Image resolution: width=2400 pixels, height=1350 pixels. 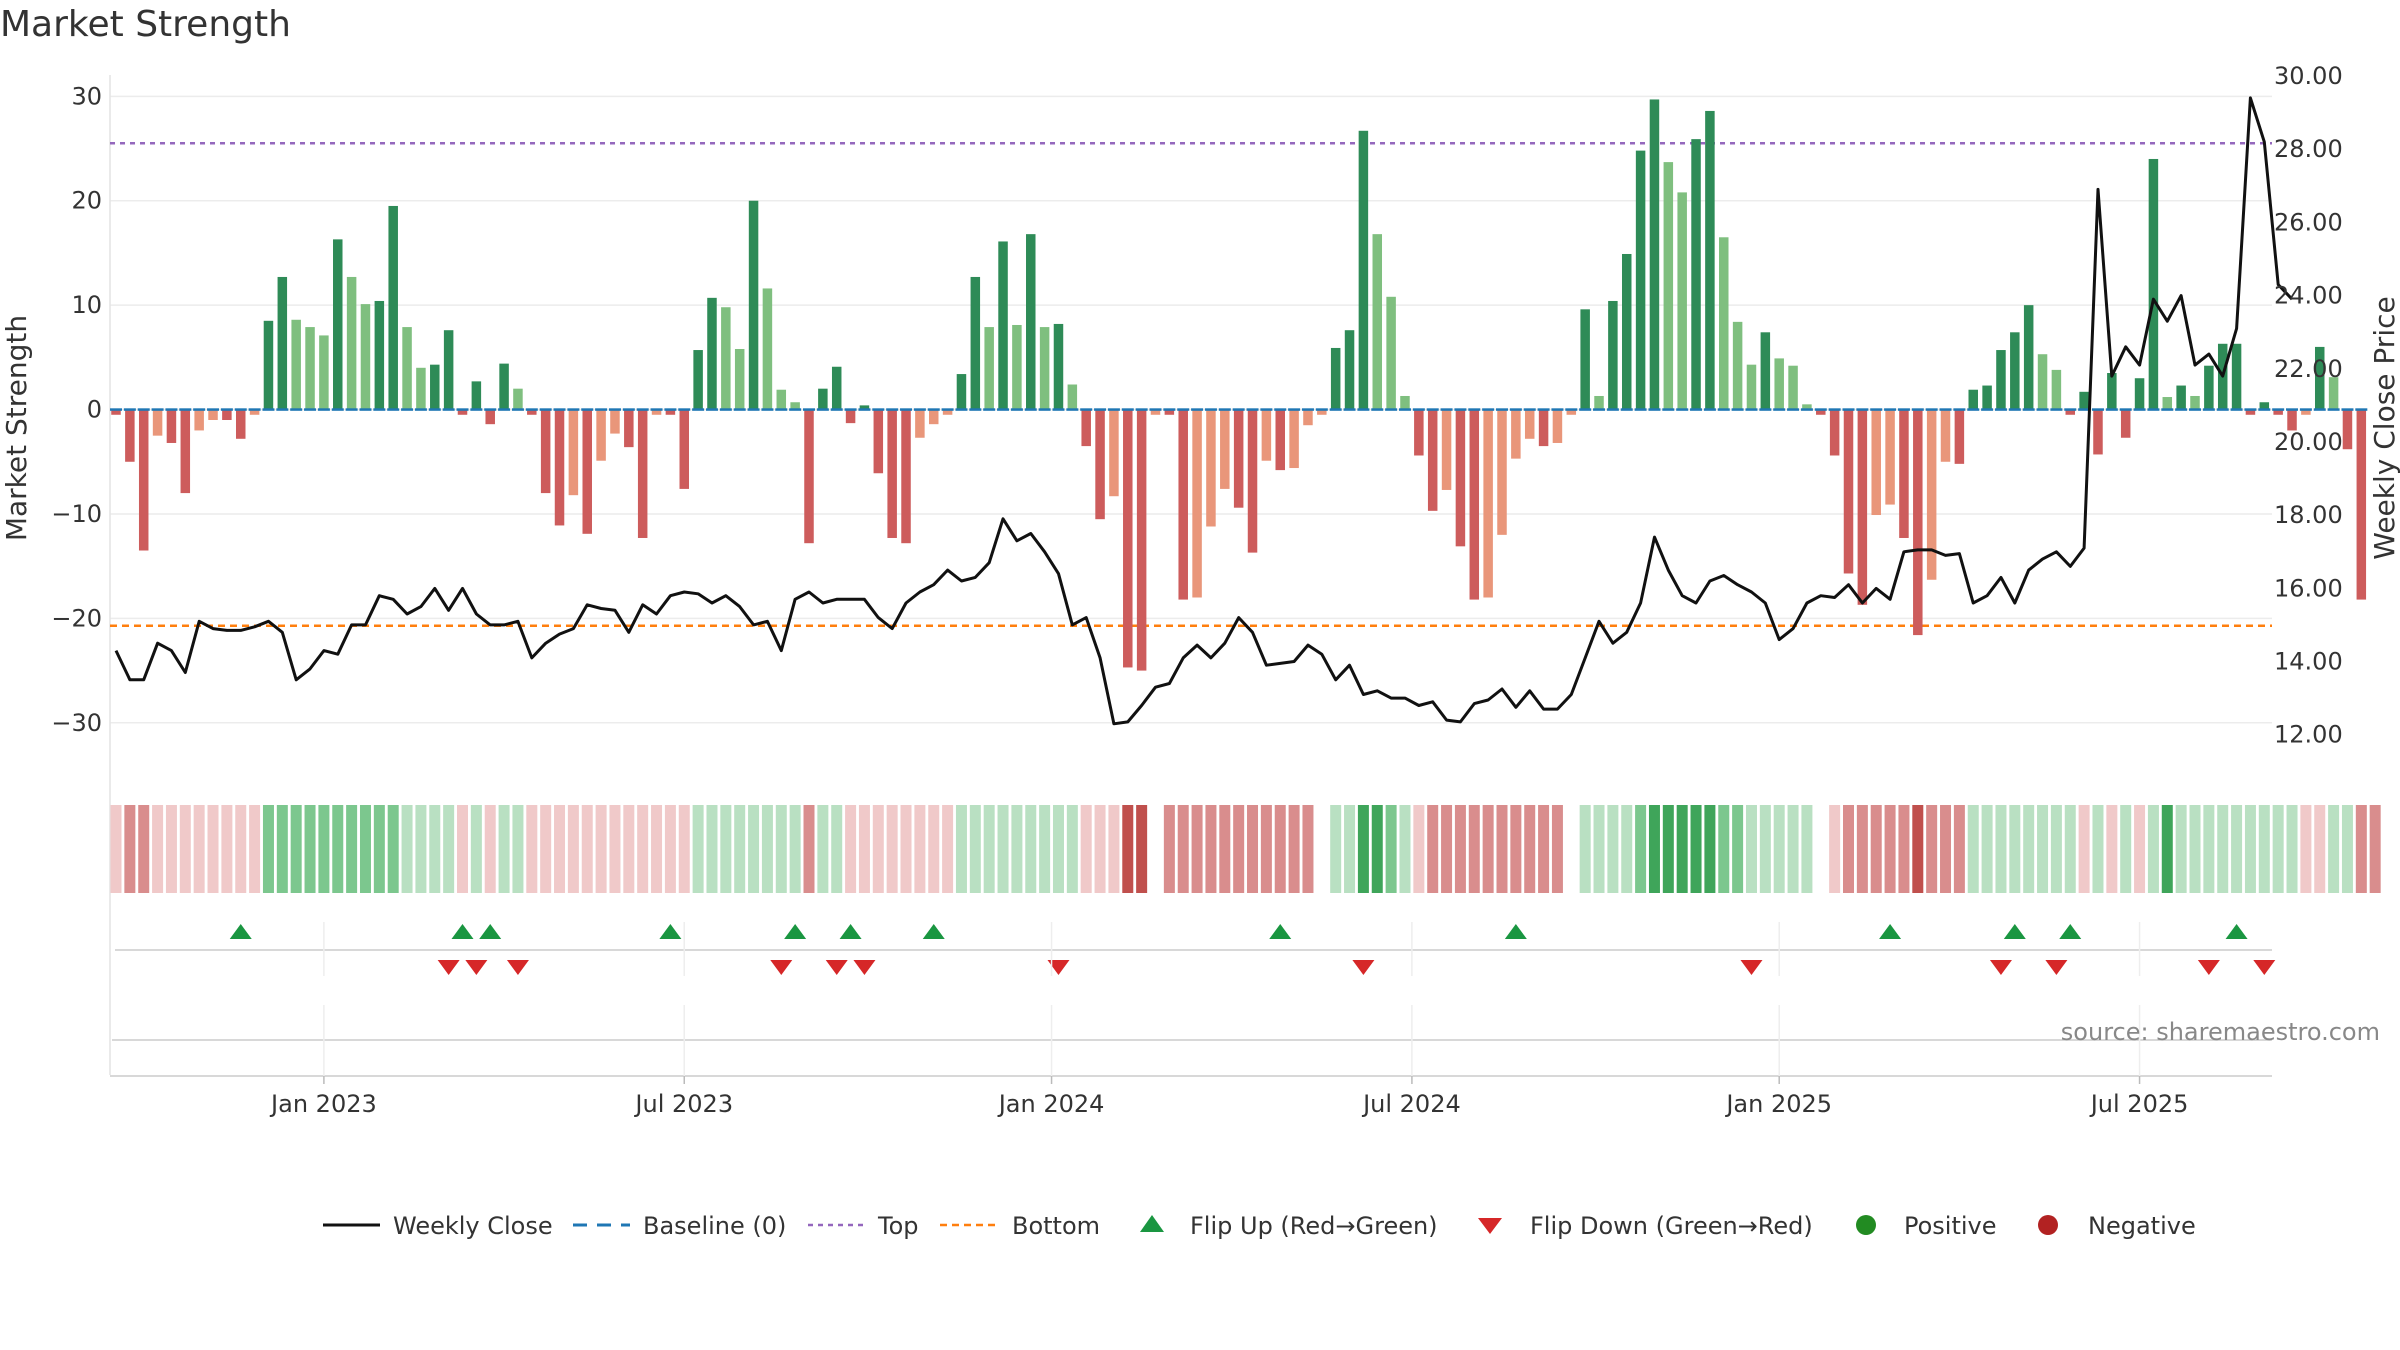 What do you see at coordinates (16, 428) in the screenshot?
I see `y-axis-title: Market Strength` at bounding box center [16, 428].